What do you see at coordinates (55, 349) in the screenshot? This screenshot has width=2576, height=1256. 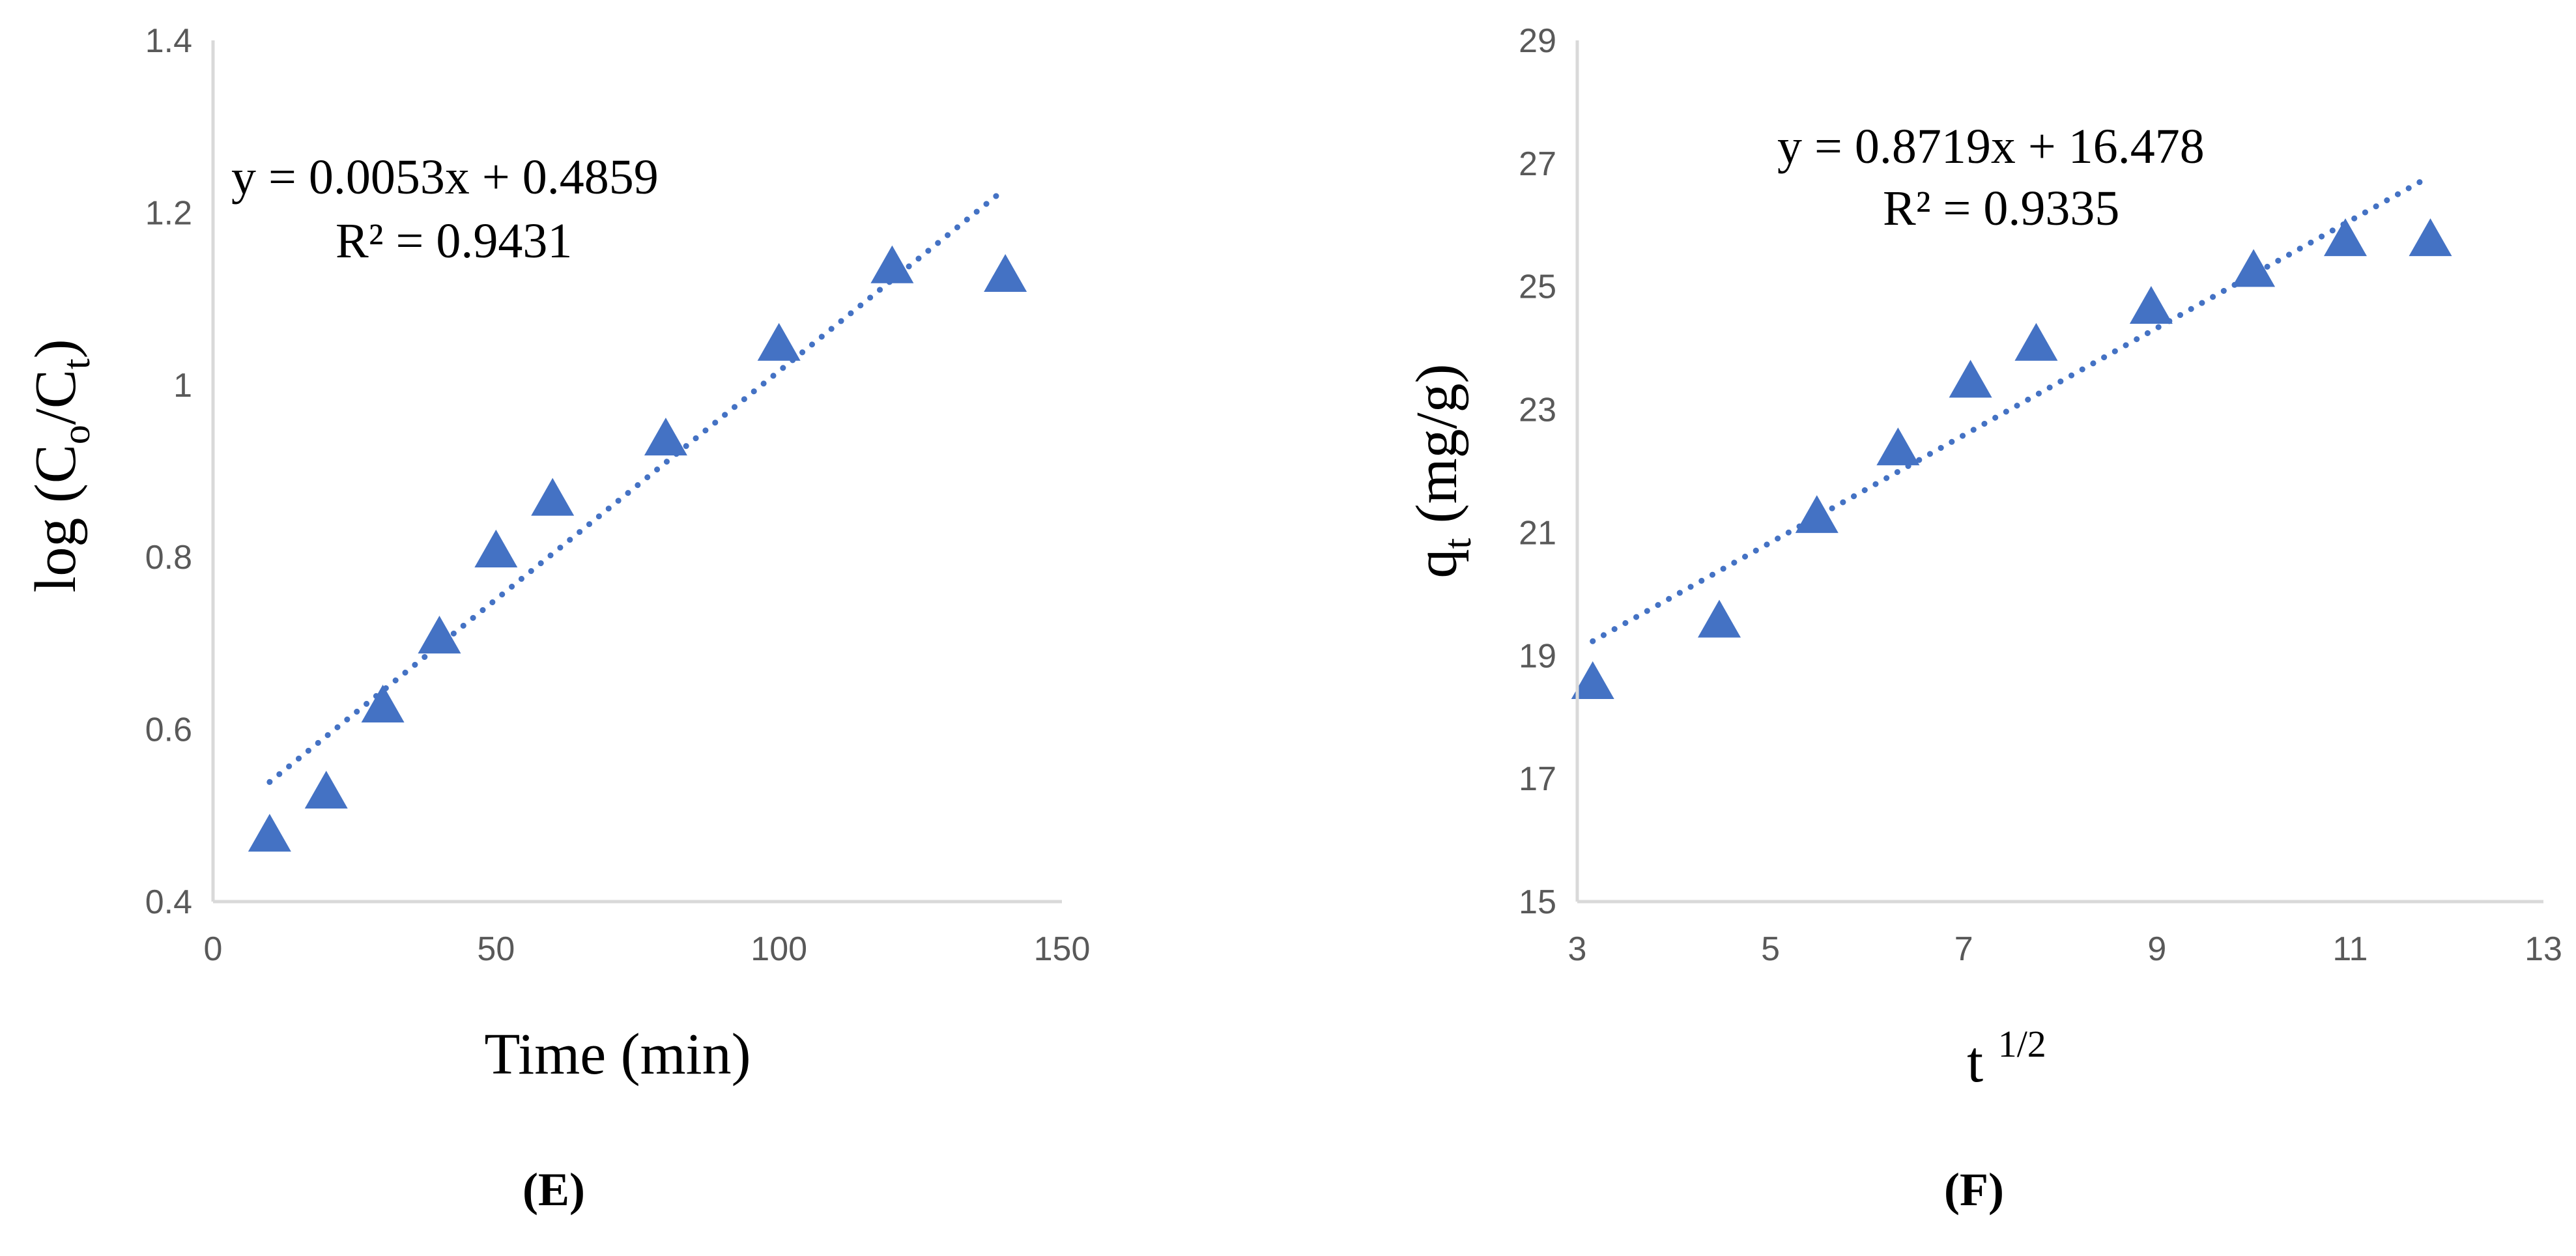 I see `y-axis-title-e-end: )` at bounding box center [55, 349].